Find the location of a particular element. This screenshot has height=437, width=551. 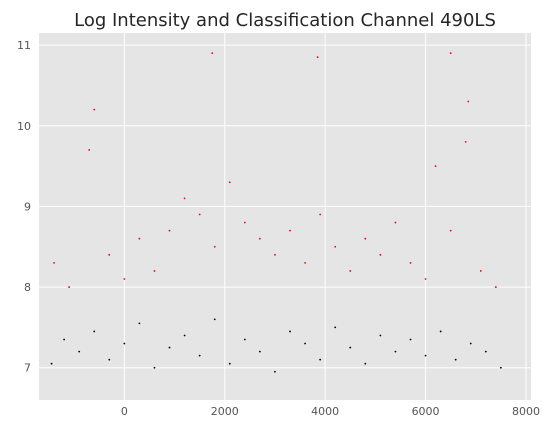

y-axis-ticks: 7 8 9 10 11 is located at coordinates (24, 207).